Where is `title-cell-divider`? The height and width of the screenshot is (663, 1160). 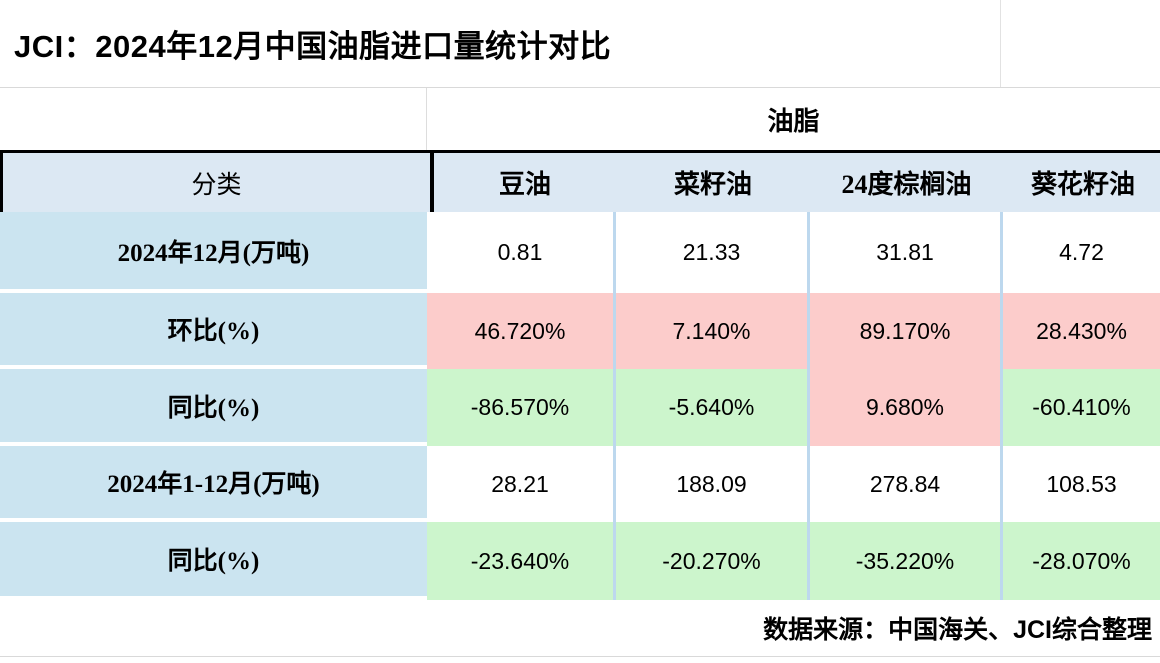 title-cell-divider is located at coordinates (1000, 43).